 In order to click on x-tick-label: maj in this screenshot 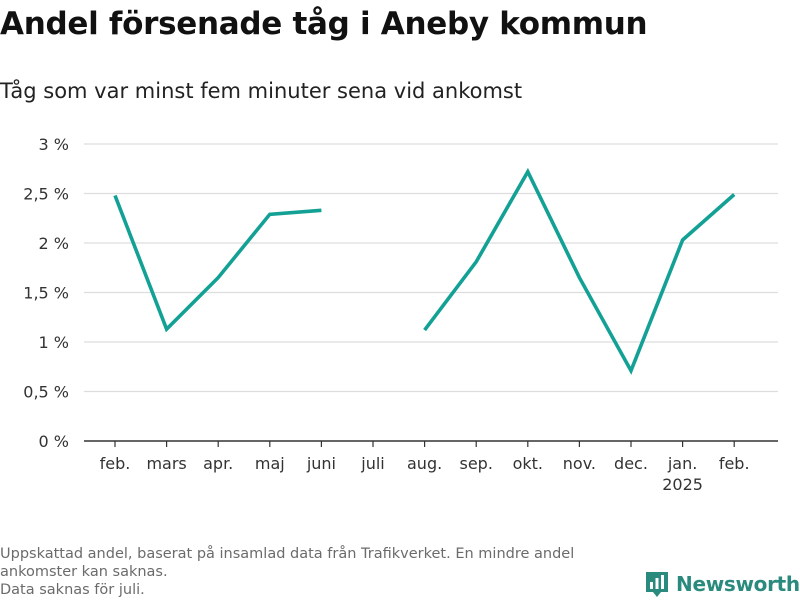, I will do `click(270, 463)`.